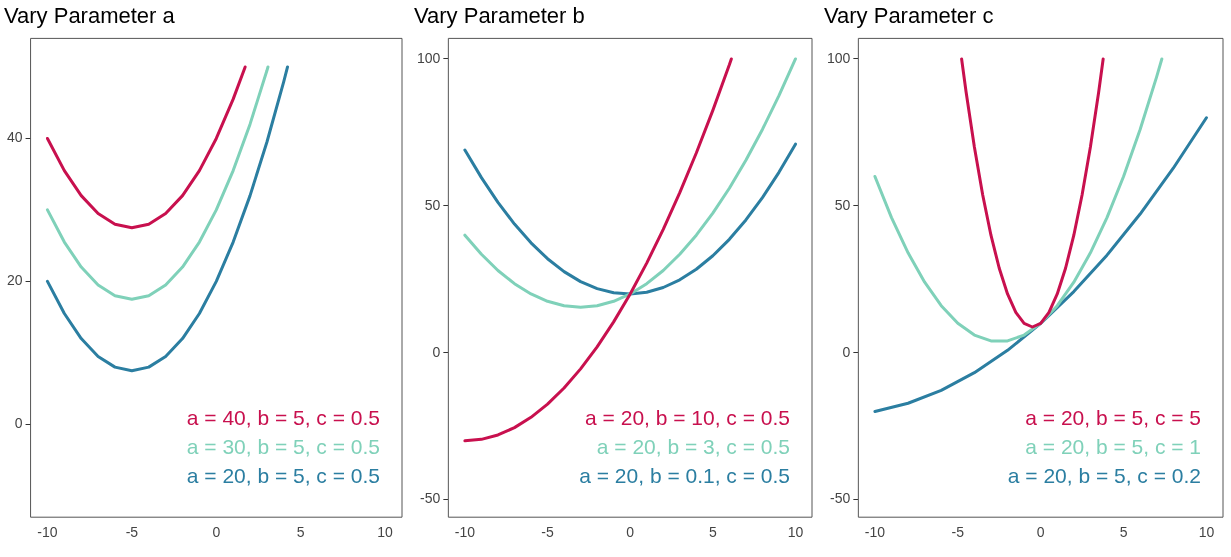 Image resolution: width=1231 pixels, height=557 pixels. I want to click on text: a = 20, b = 3, c = 0.5, so click(693, 446).